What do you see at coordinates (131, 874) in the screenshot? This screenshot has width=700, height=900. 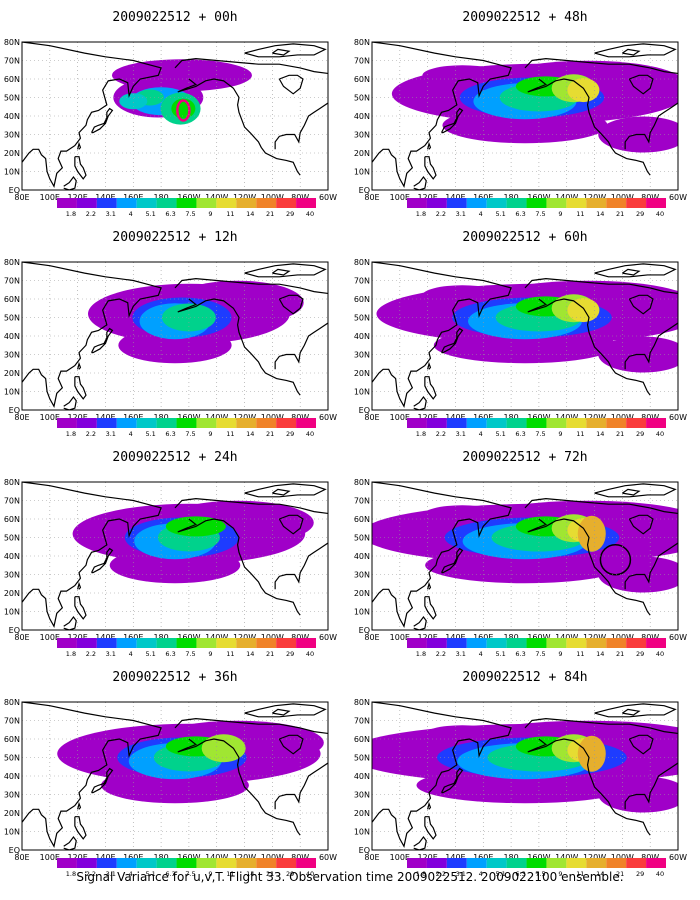 I see `colorbar-label: 4` at bounding box center [131, 874].